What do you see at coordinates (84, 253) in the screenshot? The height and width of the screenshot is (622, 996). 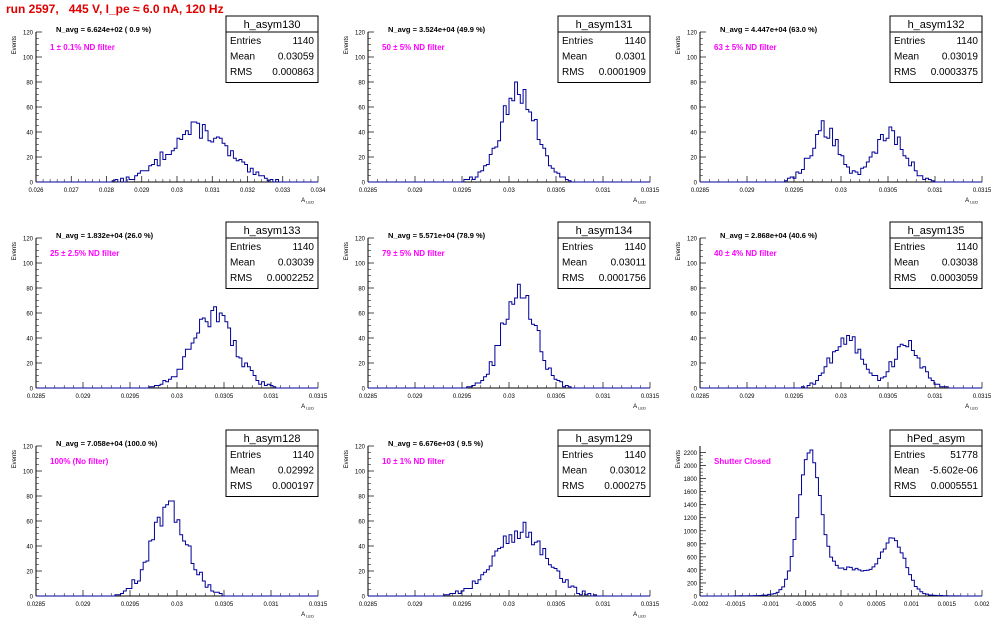 I see `filter-label: 25 ± 2.5% ND filter` at bounding box center [84, 253].